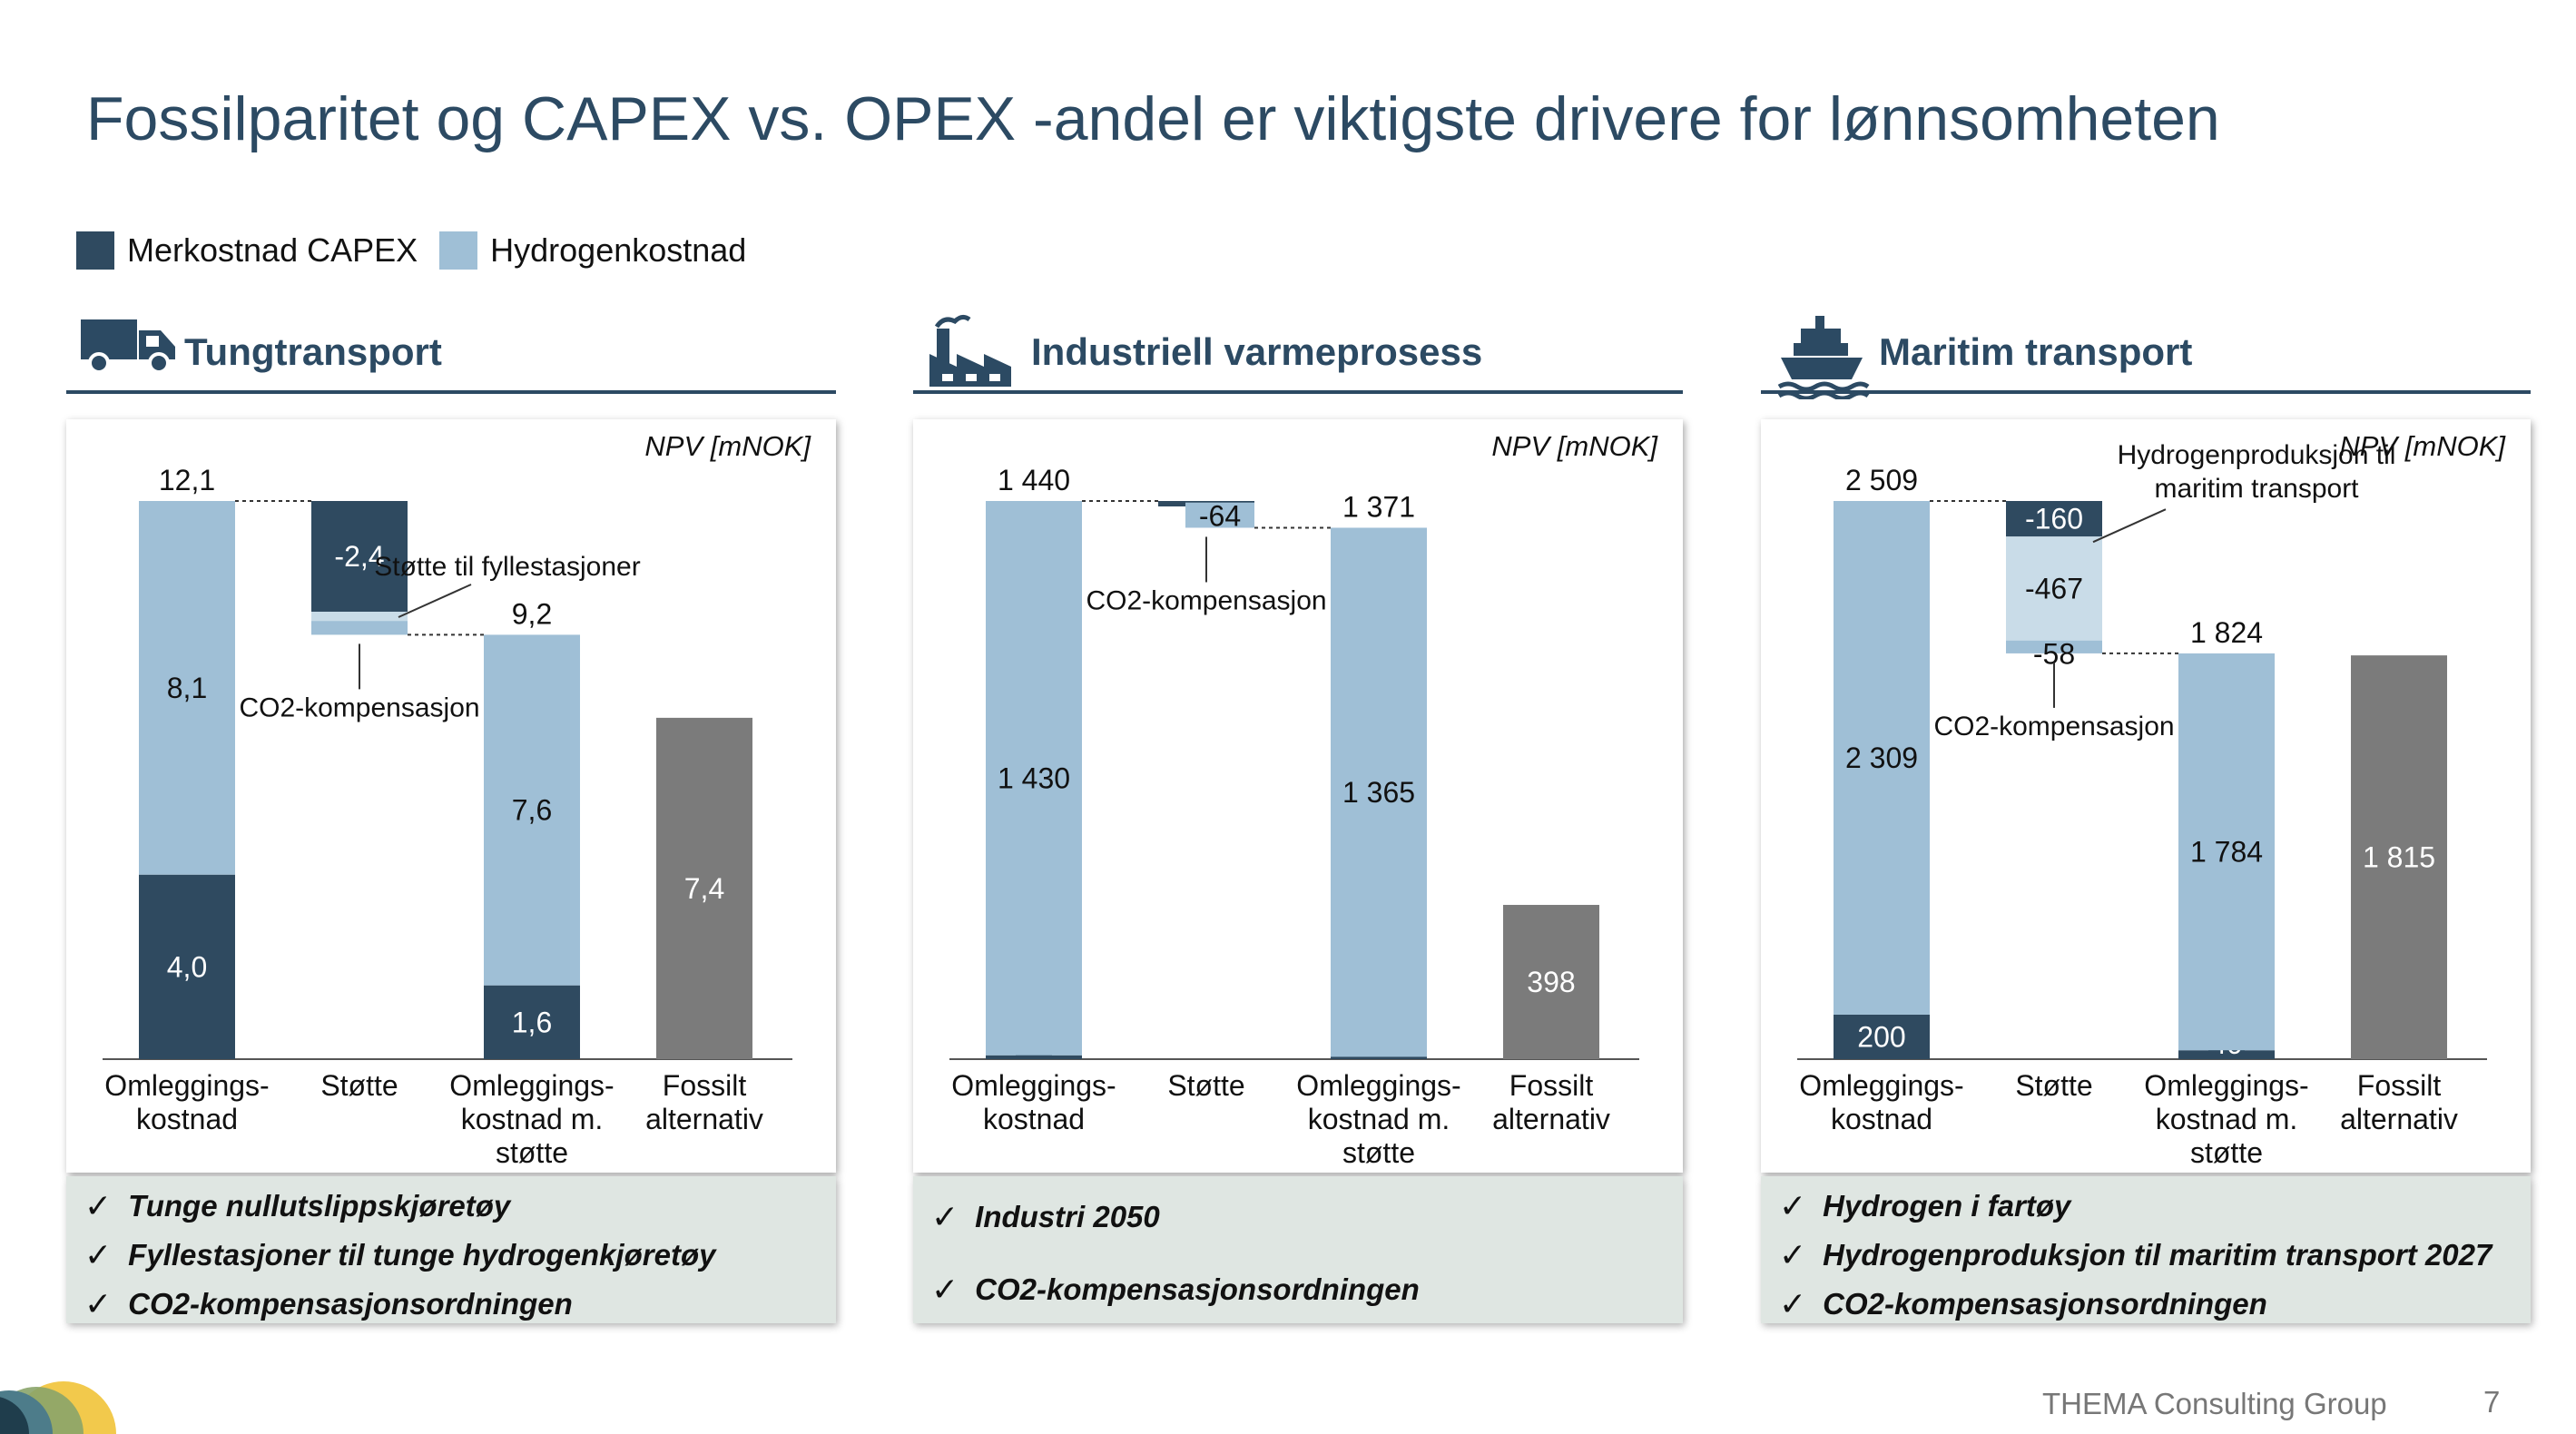 This screenshot has width=2576, height=1434. What do you see at coordinates (458, 251) in the screenshot?
I see `legend-swatch-hydrogen` at bounding box center [458, 251].